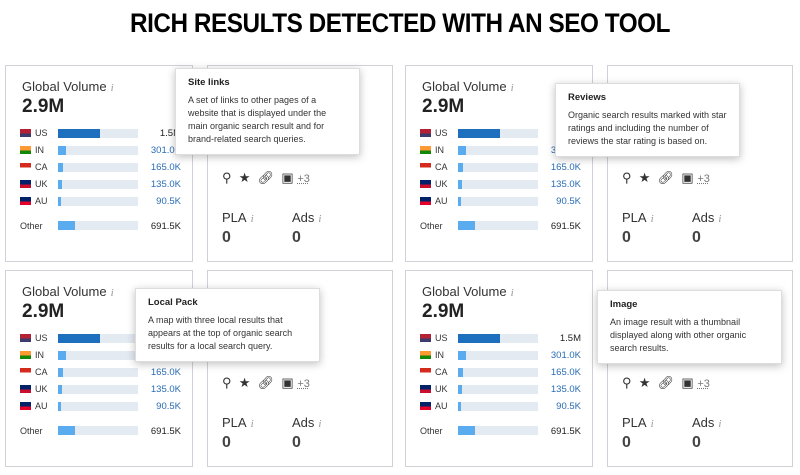  What do you see at coordinates (464, 86) in the screenshot?
I see `volume-label: Global Volume` at bounding box center [464, 86].